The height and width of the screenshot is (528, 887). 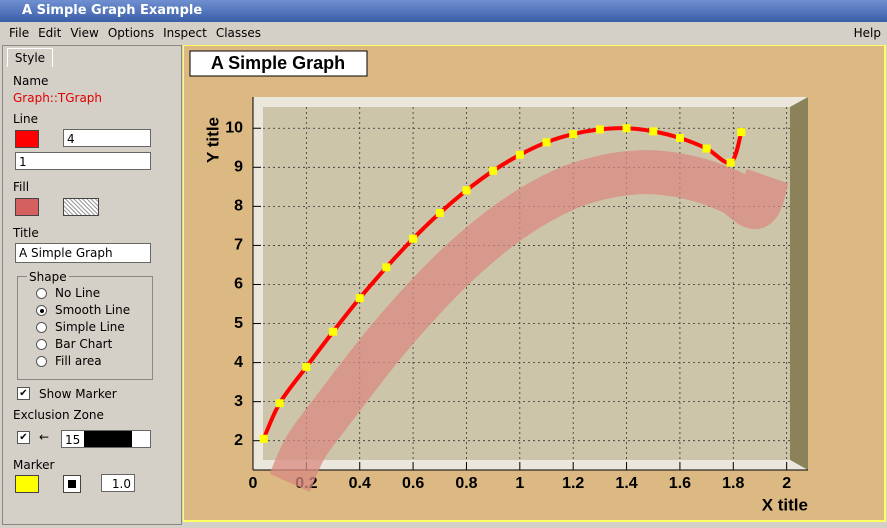 What do you see at coordinates (84, 344) in the screenshot?
I see `radio-label: Bar Chart` at bounding box center [84, 344].